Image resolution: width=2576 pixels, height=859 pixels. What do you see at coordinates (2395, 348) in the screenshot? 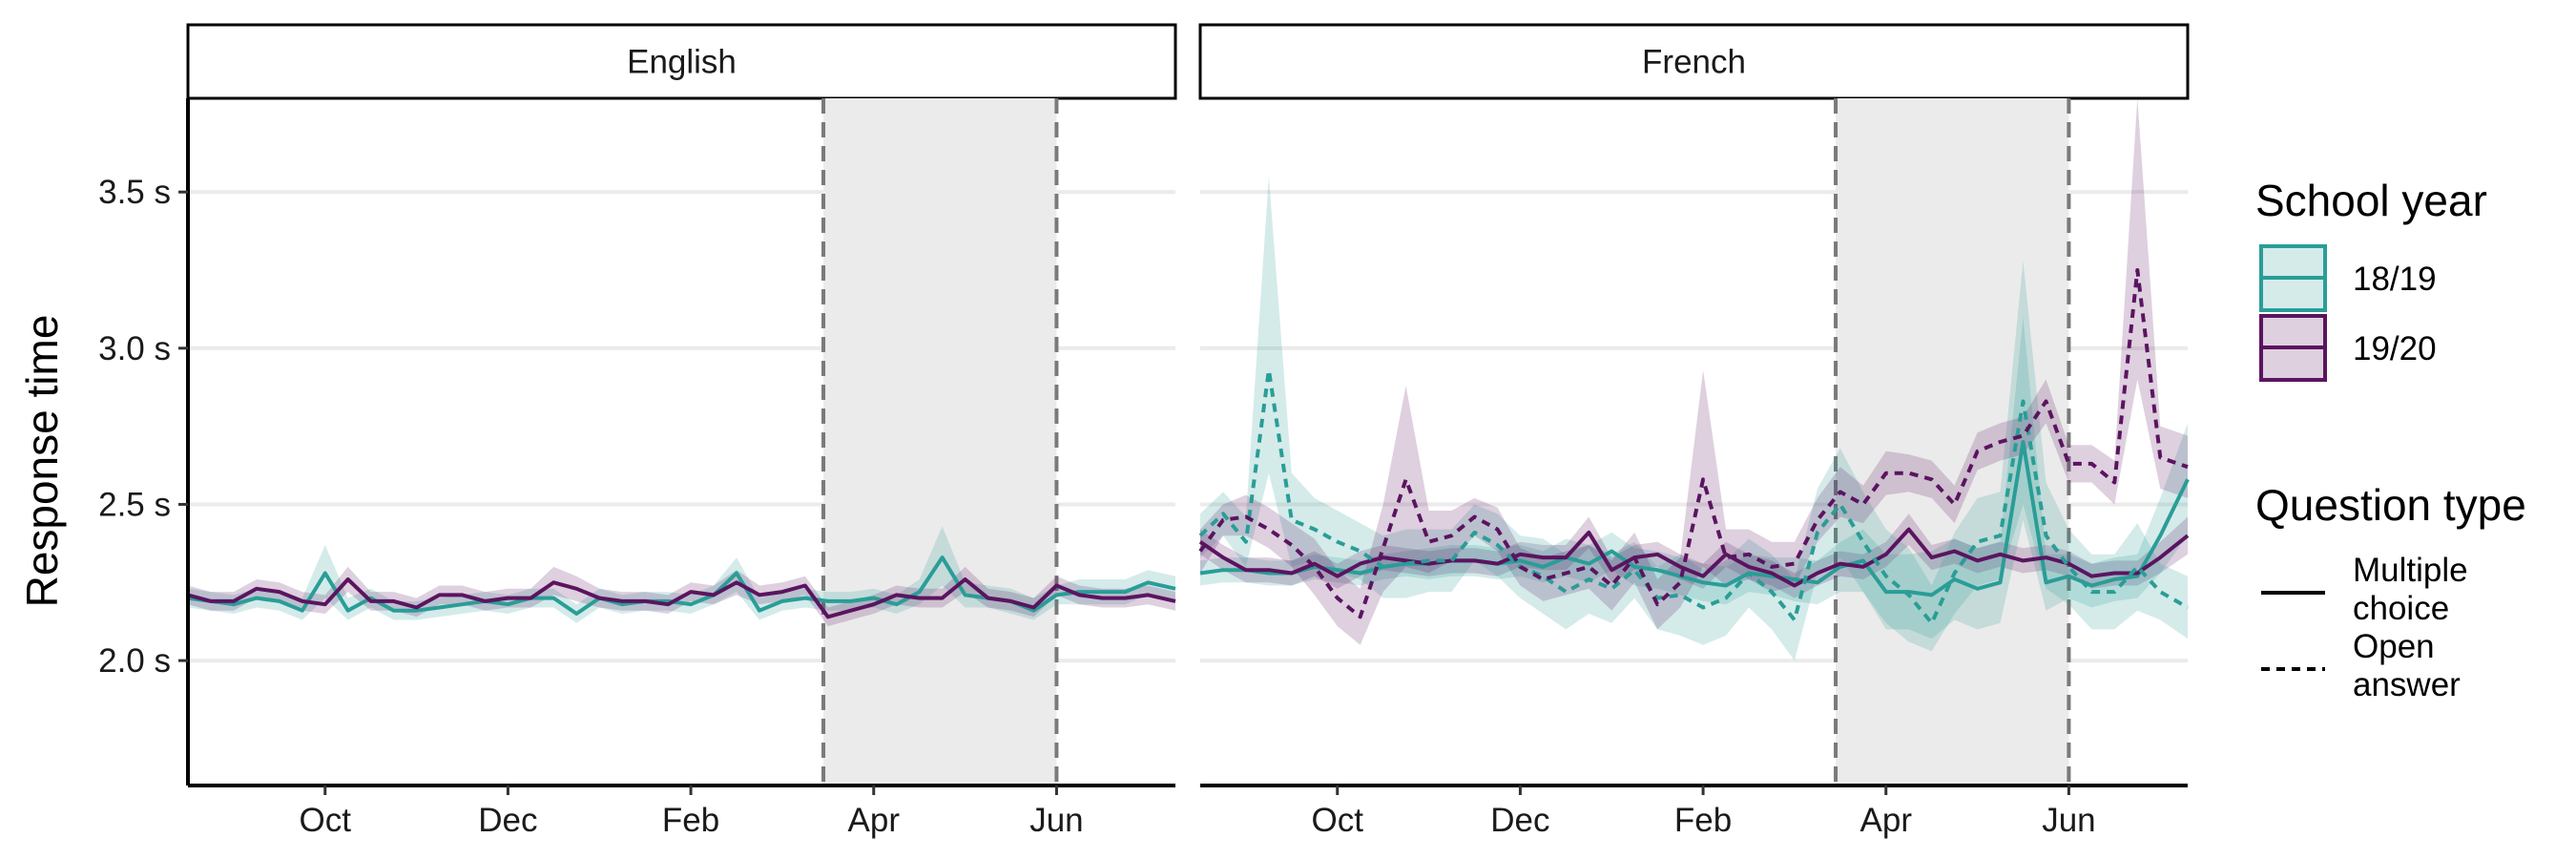
I see `legend-label-19-20: 19/20` at bounding box center [2395, 348].